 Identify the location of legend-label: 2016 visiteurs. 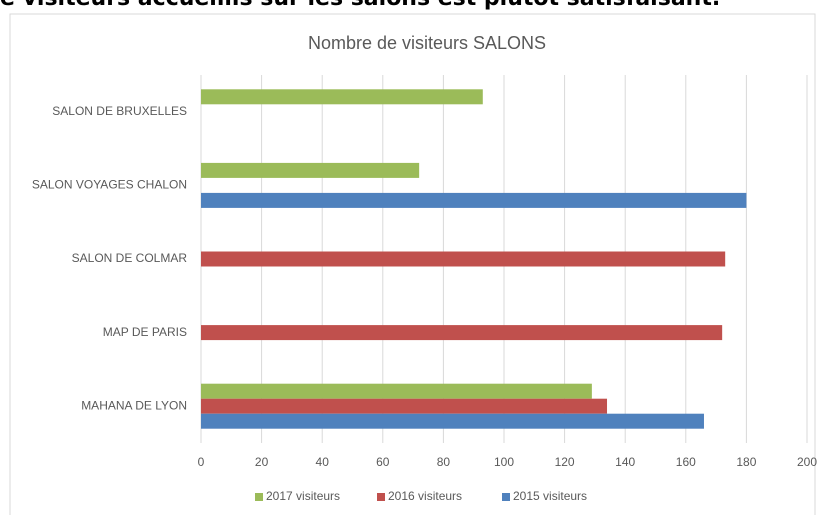
(425, 496).